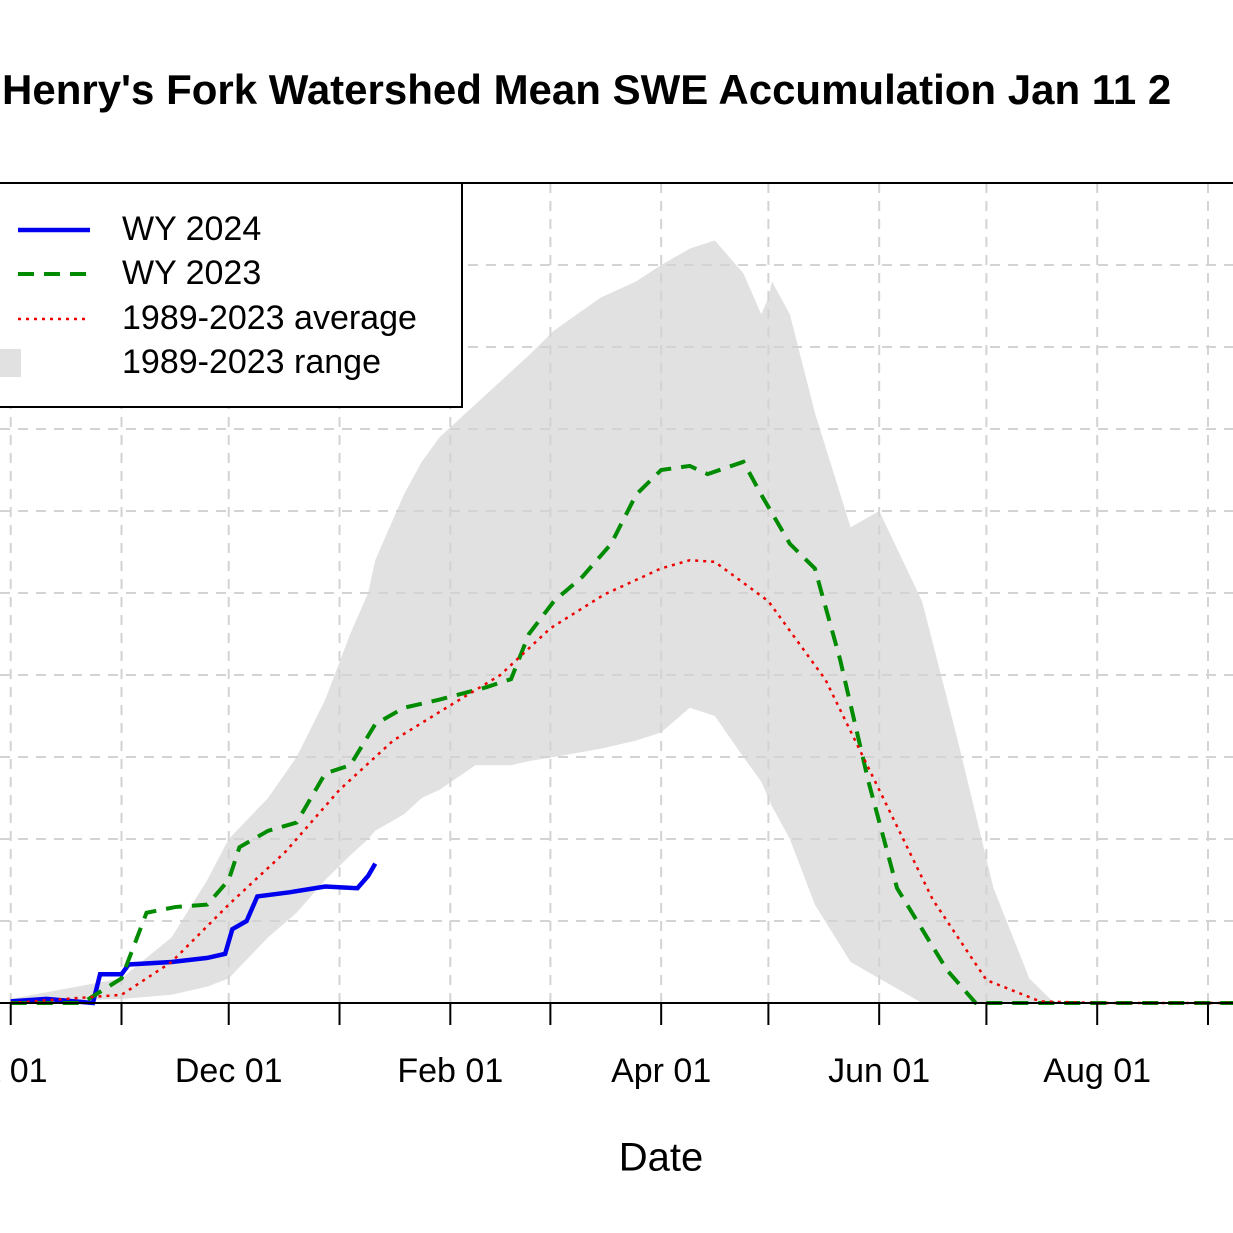 This screenshot has height=1233, width=1233. I want to click on series-line, so click(194, 934).